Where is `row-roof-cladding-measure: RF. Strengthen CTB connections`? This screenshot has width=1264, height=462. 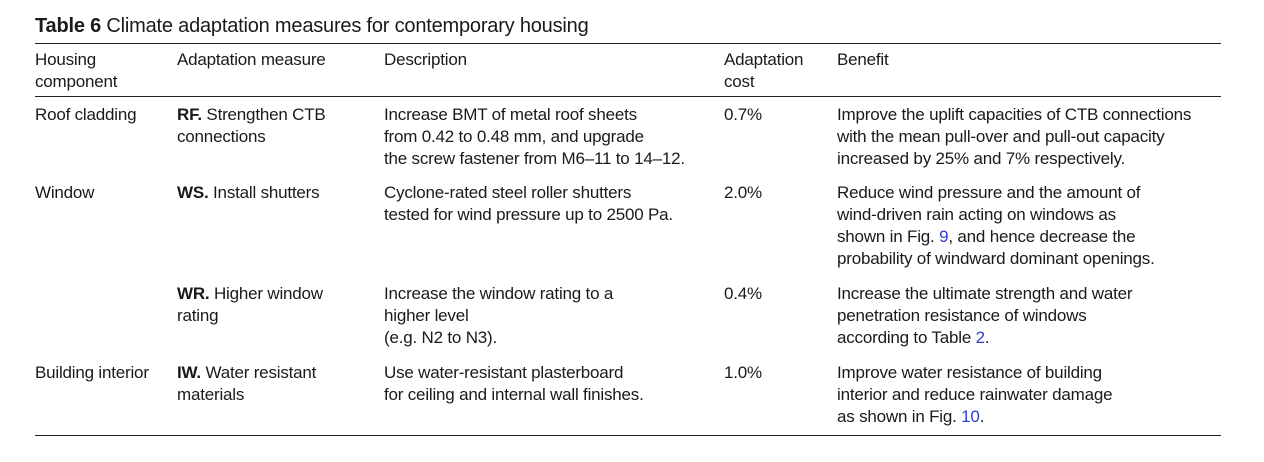
row-roof-cladding-measure: RF. Strengthen CTB connections is located at coordinates (251, 125).